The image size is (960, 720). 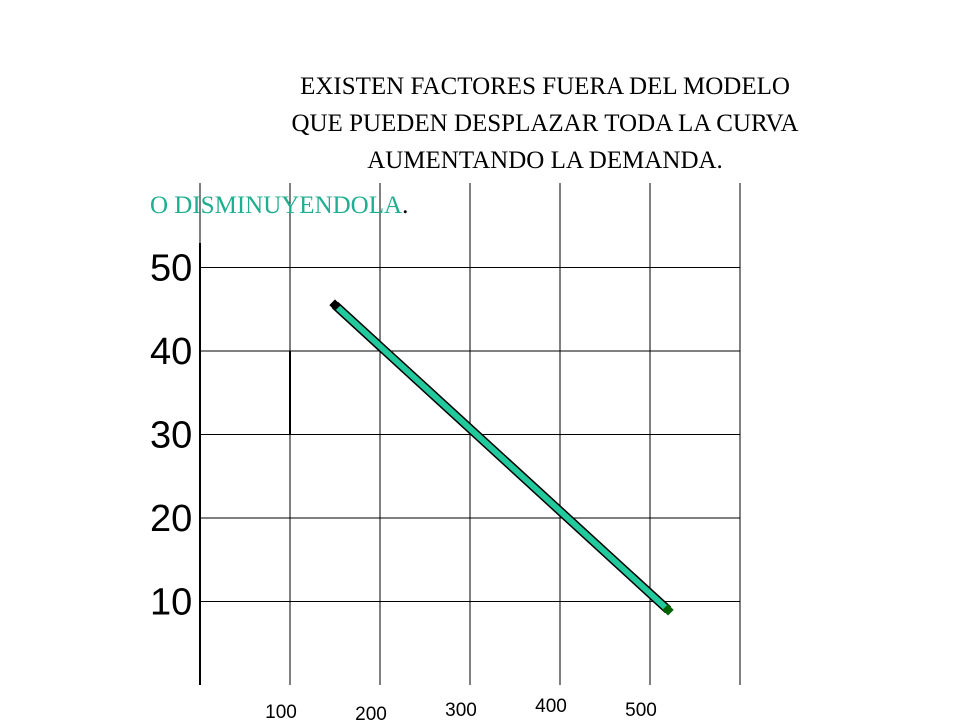 I want to click on y-tick-label: 40, so click(x=171, y=352).